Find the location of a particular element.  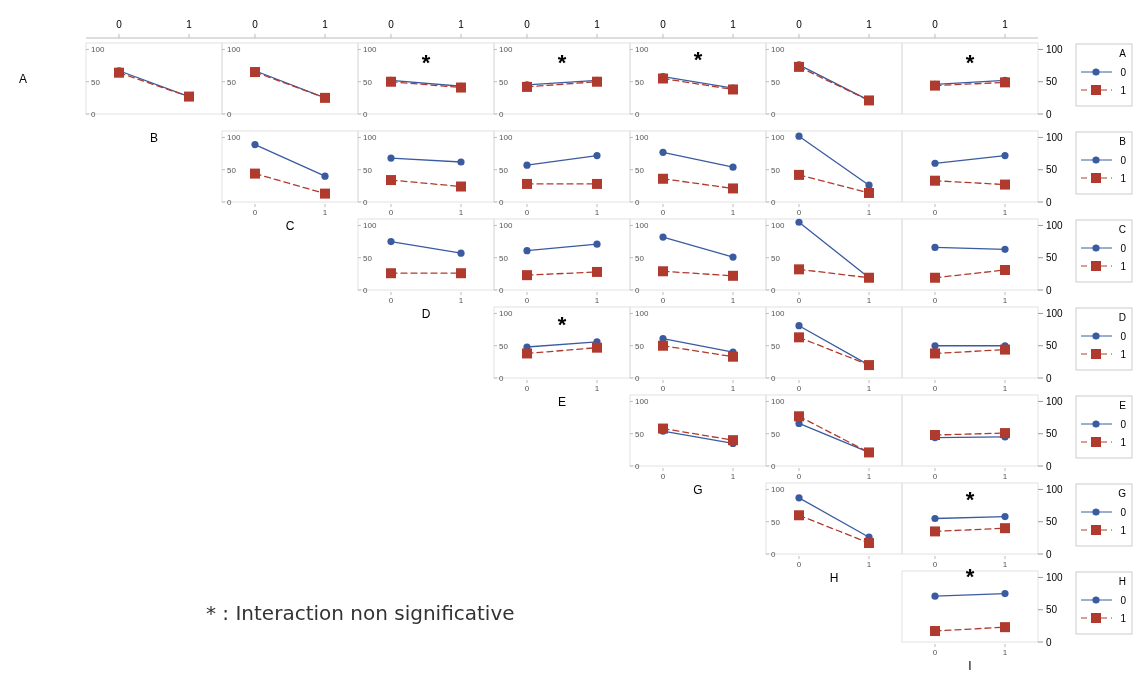

x-axis-title: G is located at coordinates (698, 490).